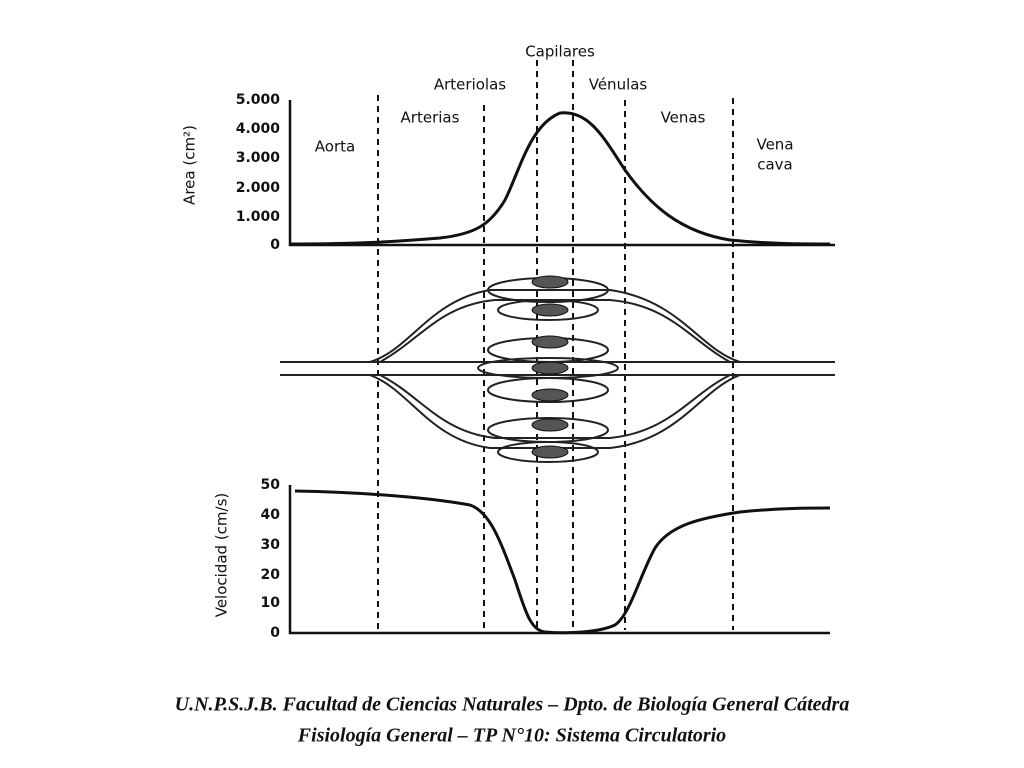 The image size is (1024, 768). What do you see at coordinates (430, 118) in the screenshot?
I see `label: Arterias` at bounding box center [430, 118].